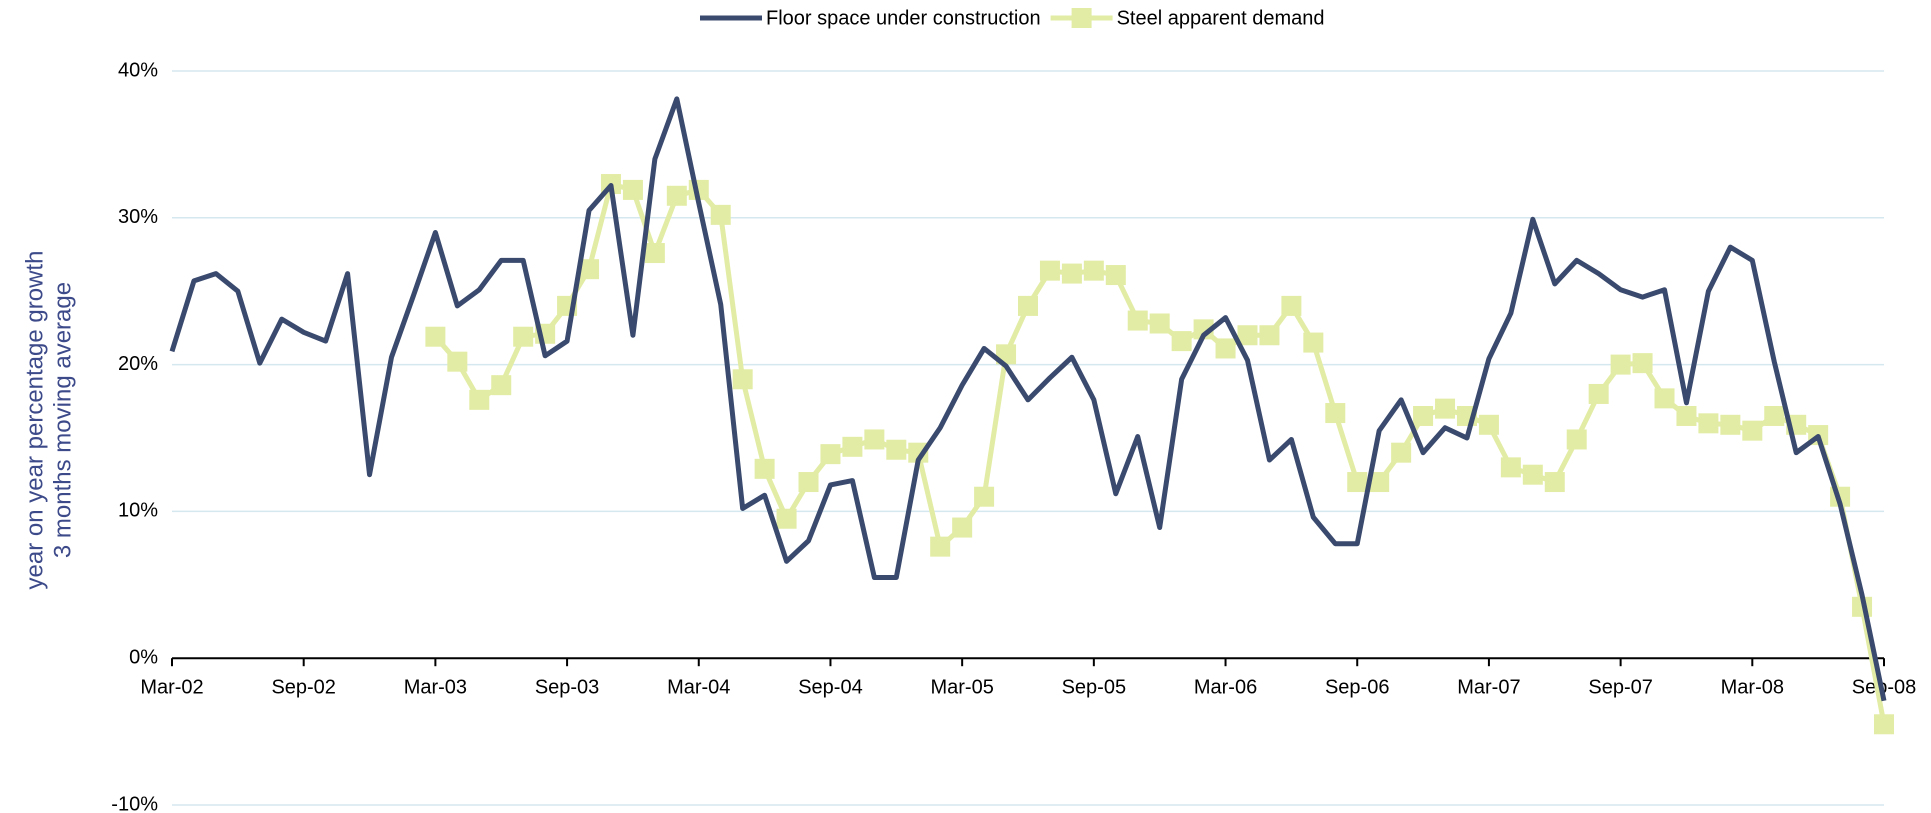 This screenshot has width=1931, height=813. What do you see at coordinates (1488, 687) in the screenshot?
I see `x-tick-label: Mar-07` at bounding box center [1488, 687].